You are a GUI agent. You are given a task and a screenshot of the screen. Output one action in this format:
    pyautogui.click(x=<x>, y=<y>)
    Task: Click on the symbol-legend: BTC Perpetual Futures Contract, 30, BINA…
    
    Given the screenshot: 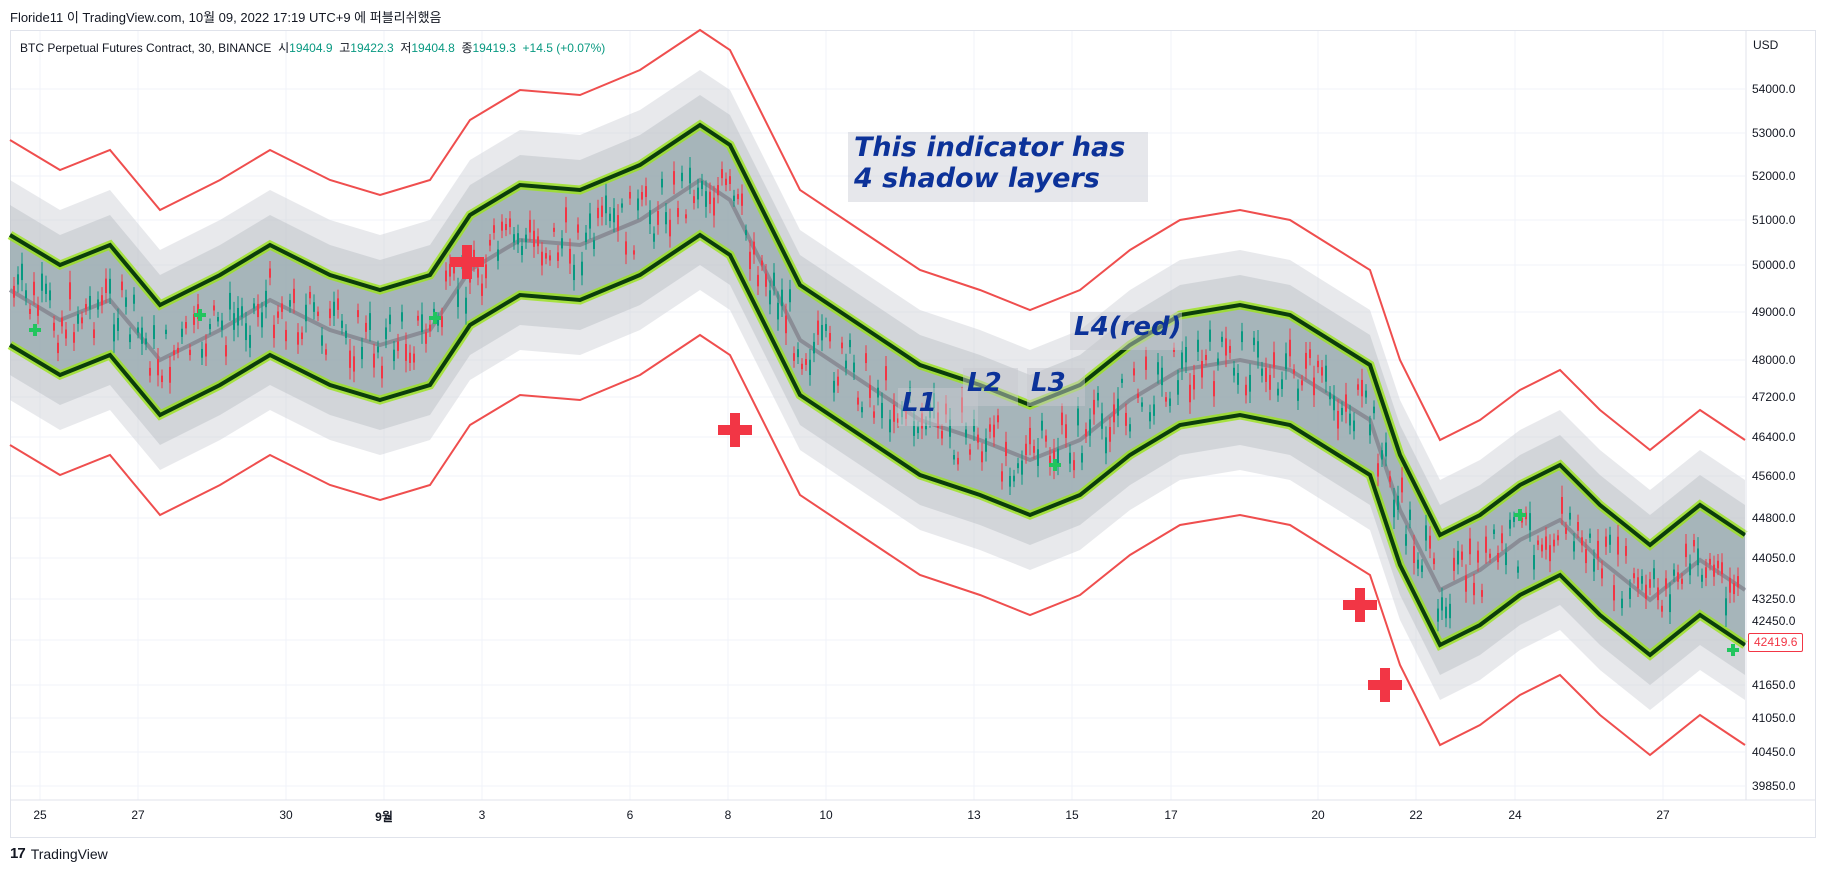 What is the action you would take?
    pyautogui.click(x=312, y=47)
    